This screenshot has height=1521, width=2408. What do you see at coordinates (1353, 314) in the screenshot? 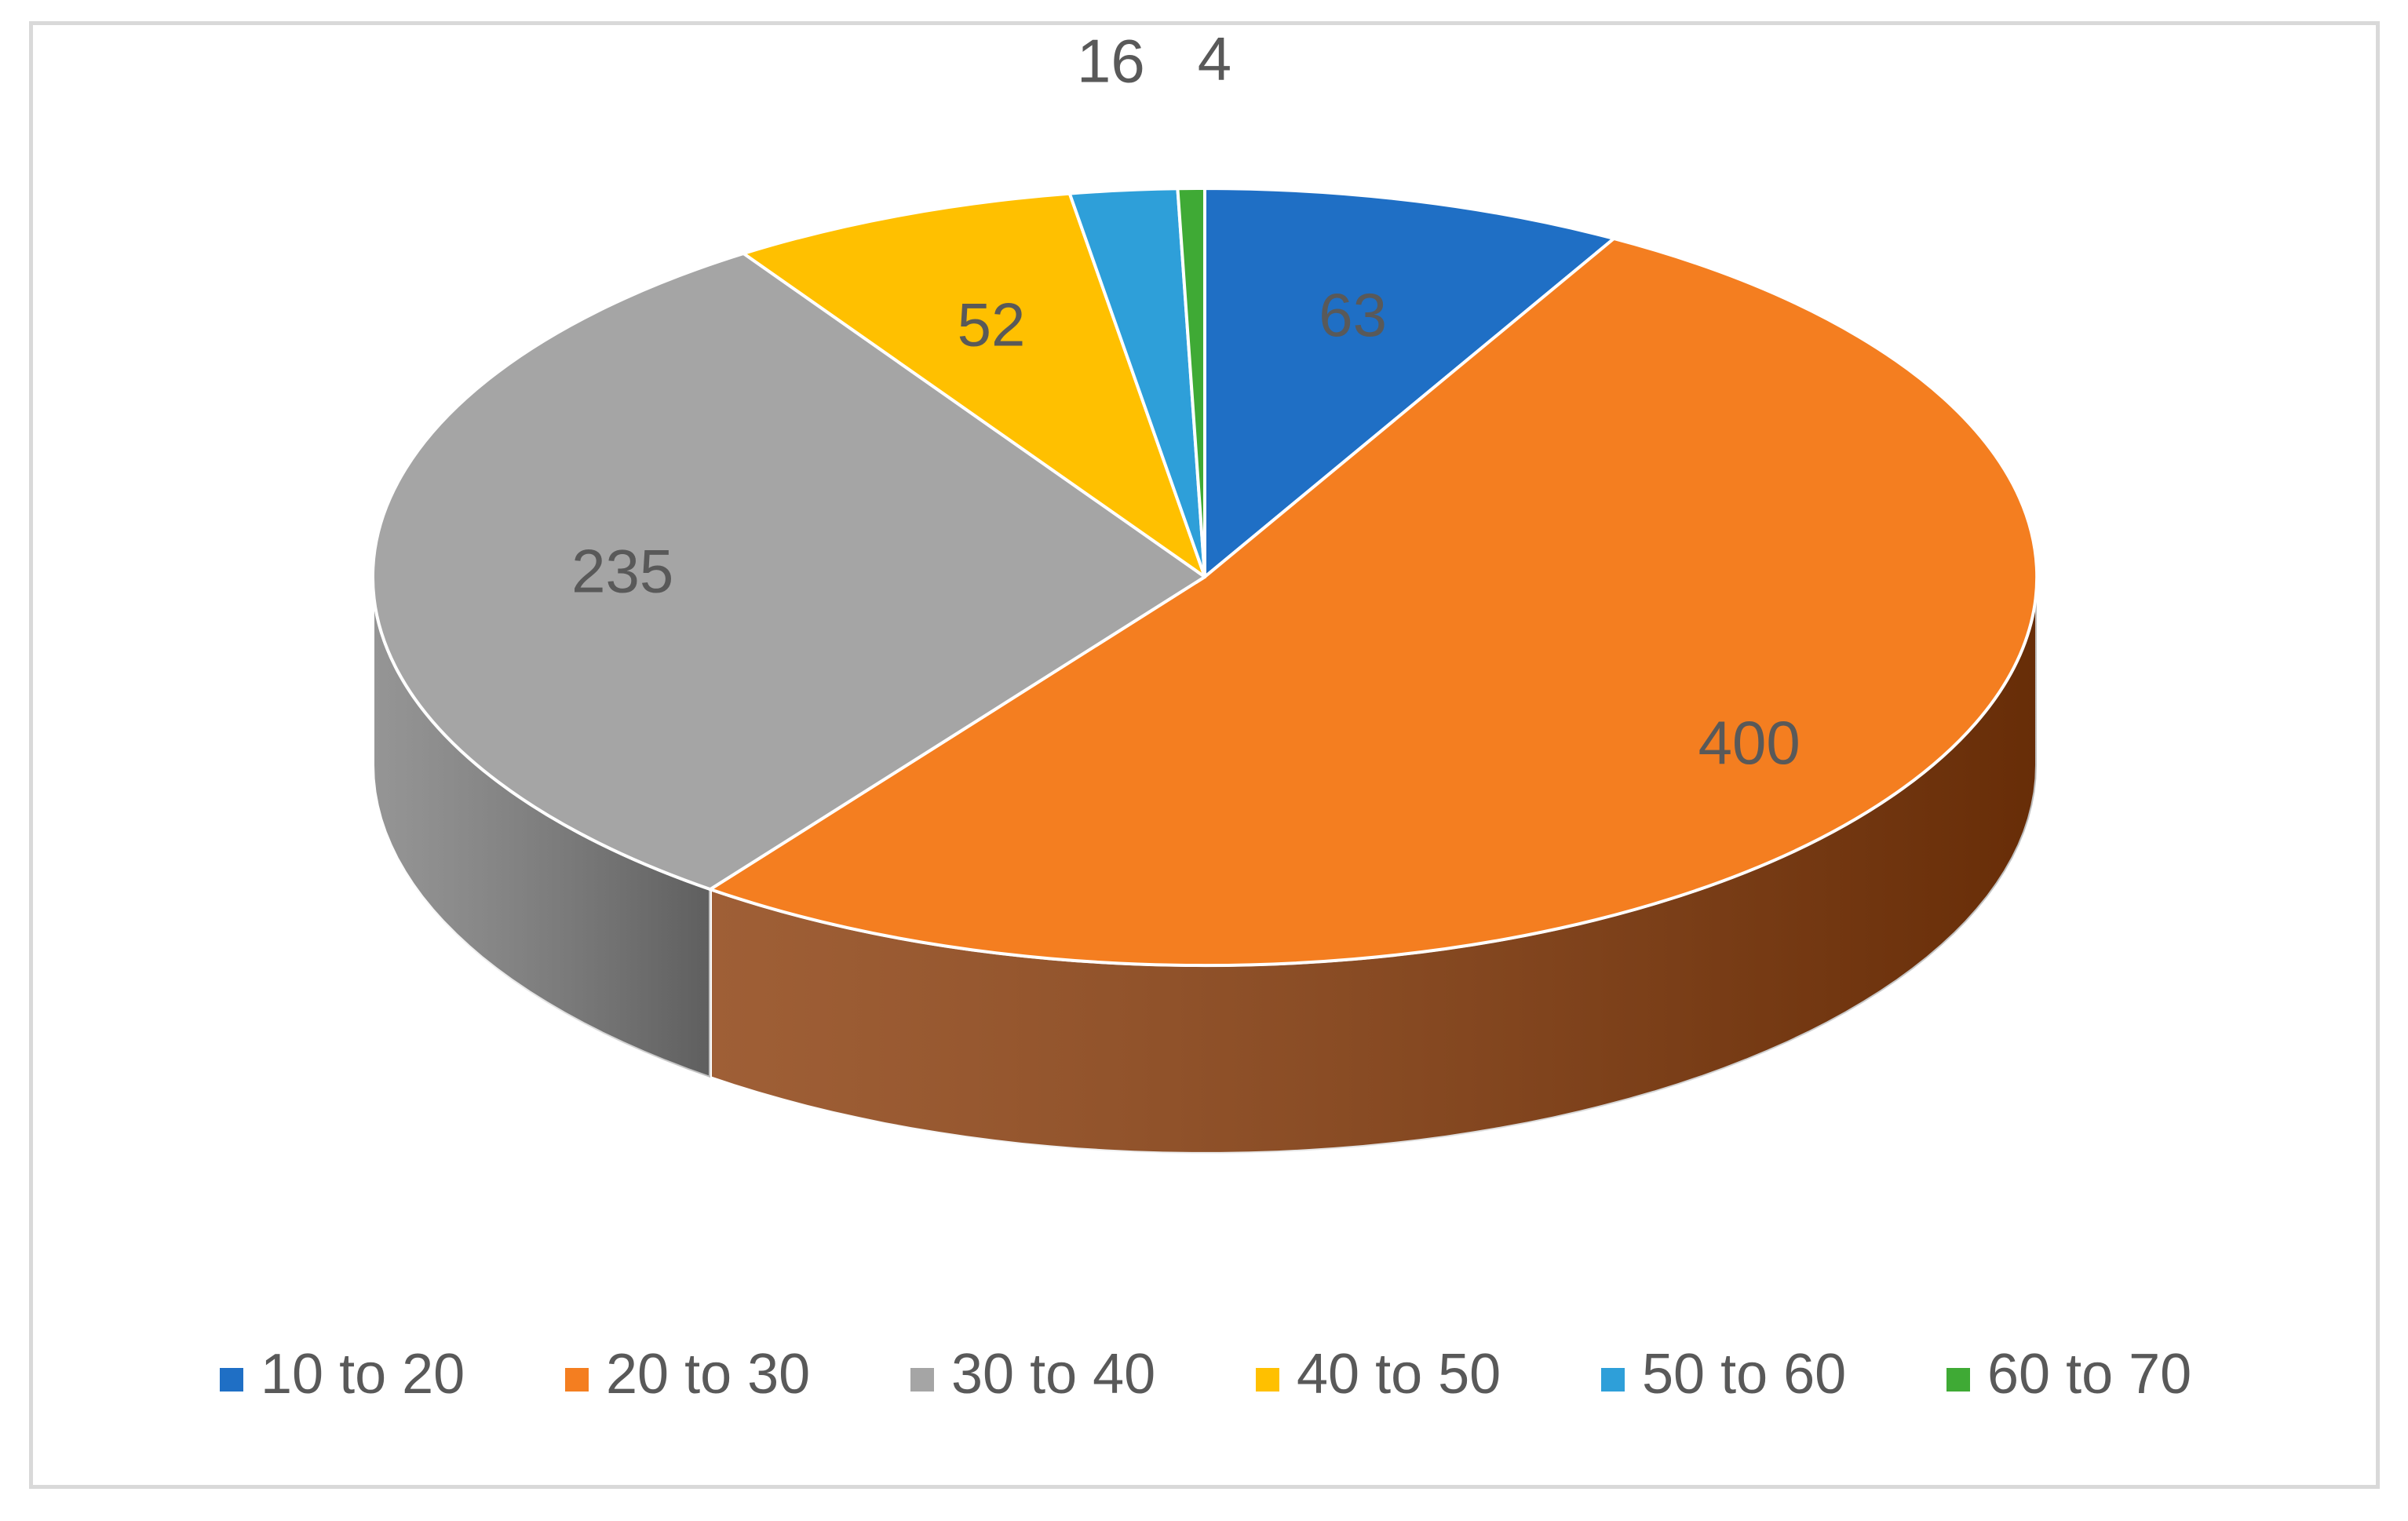
I see `data-label-10-to-20: 63` at bounding box center [1353, 314].